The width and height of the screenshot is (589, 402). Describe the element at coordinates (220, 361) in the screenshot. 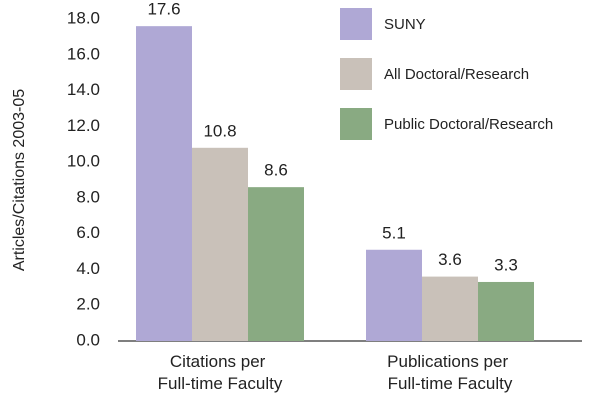

I see `x-tick-line: Citations per` at that location.